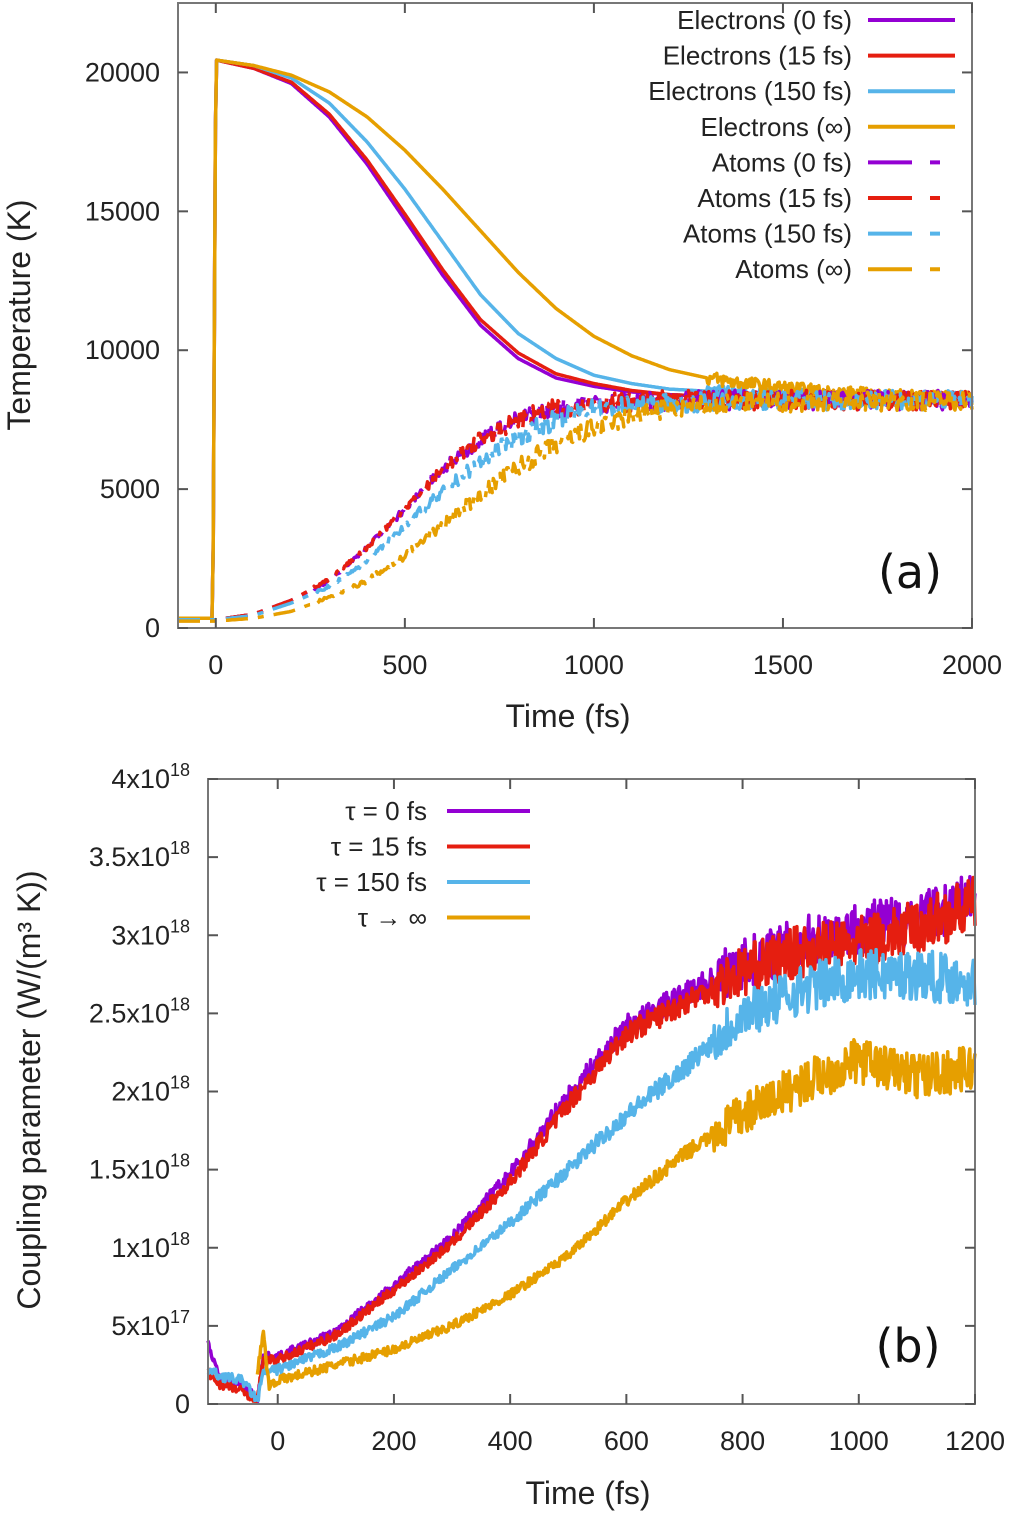  I want to click on panel-b-x-axis-title: Time (fs), so click(587, 1493).